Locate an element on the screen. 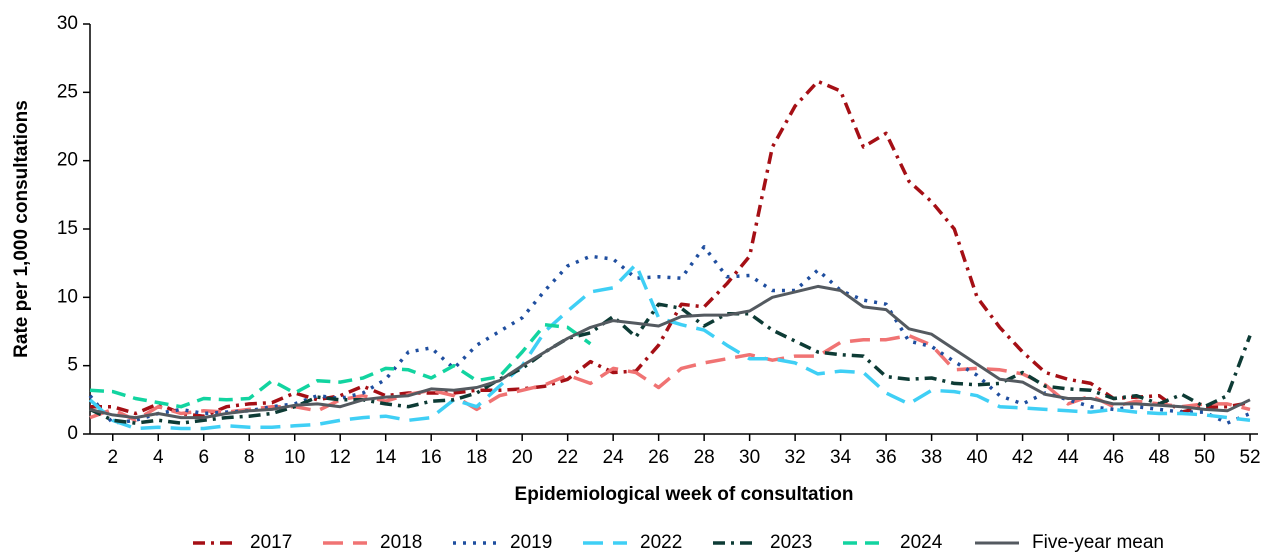 The height and width of the screenshot is (557, 1272). y-tick-label: 25 is located at coordinates (67, 91).